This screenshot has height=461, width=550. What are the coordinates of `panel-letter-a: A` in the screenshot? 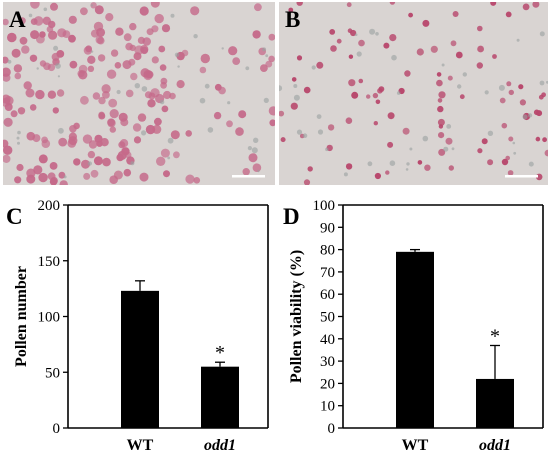 It's located at (17, 19).